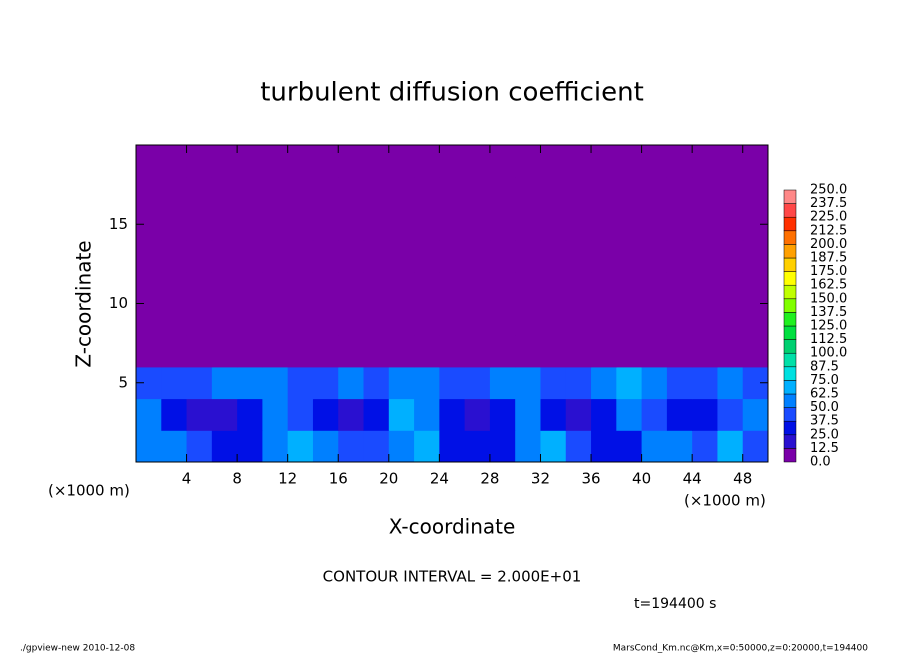 The height and width of the screenshot is (654, 904). What do you see at coordinates (118, 303) in the screenshot?
I see `y-tick-label: 10` at bounding box center [118, 303].